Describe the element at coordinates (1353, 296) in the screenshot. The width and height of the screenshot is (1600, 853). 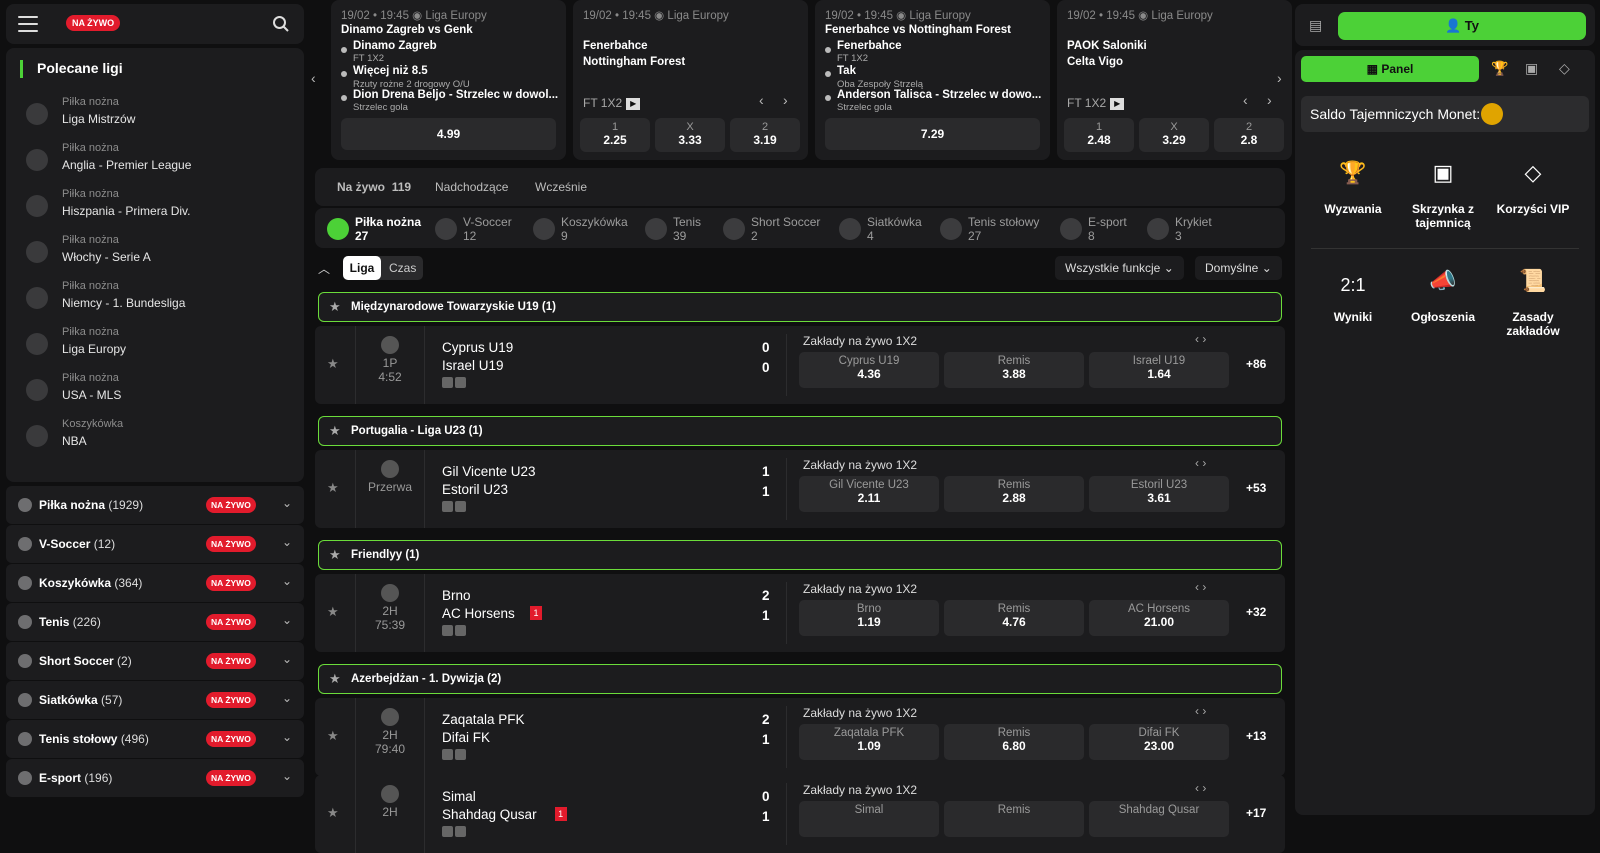
I see `panel-tile: 2:1 Wyniki` at that location.